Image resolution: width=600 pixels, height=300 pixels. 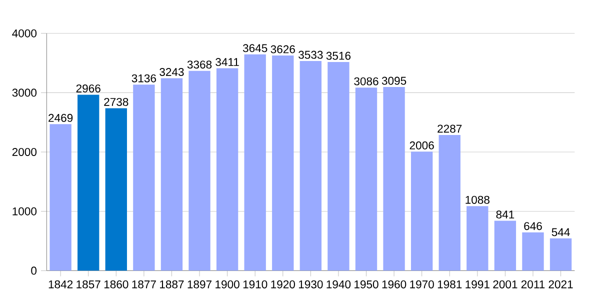 What do you see at coordinates (228, 284) in the screenshot?
I see `x-tick-label: 1900` at bounding box center [228, 284].